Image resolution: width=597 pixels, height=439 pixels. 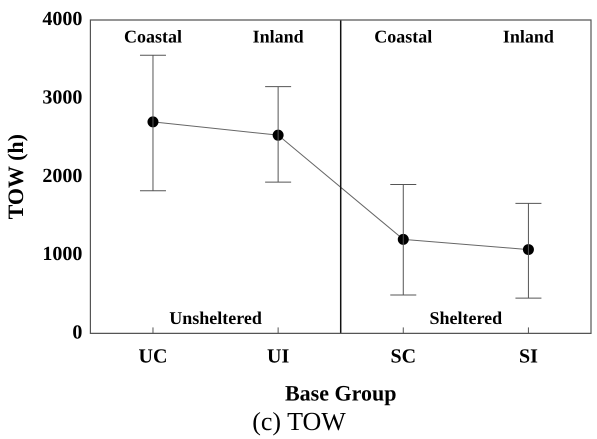 I want to click on y-tick-label: 4000, so click(x=62, y=19).